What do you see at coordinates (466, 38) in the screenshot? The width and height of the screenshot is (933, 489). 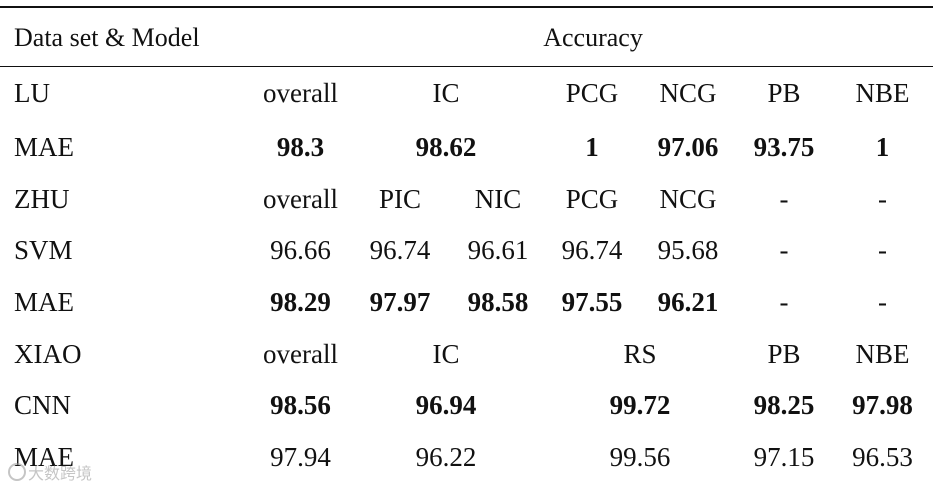 I see `table-header-row: Data set & Model Accuracy` at bounding box center [466, 38].